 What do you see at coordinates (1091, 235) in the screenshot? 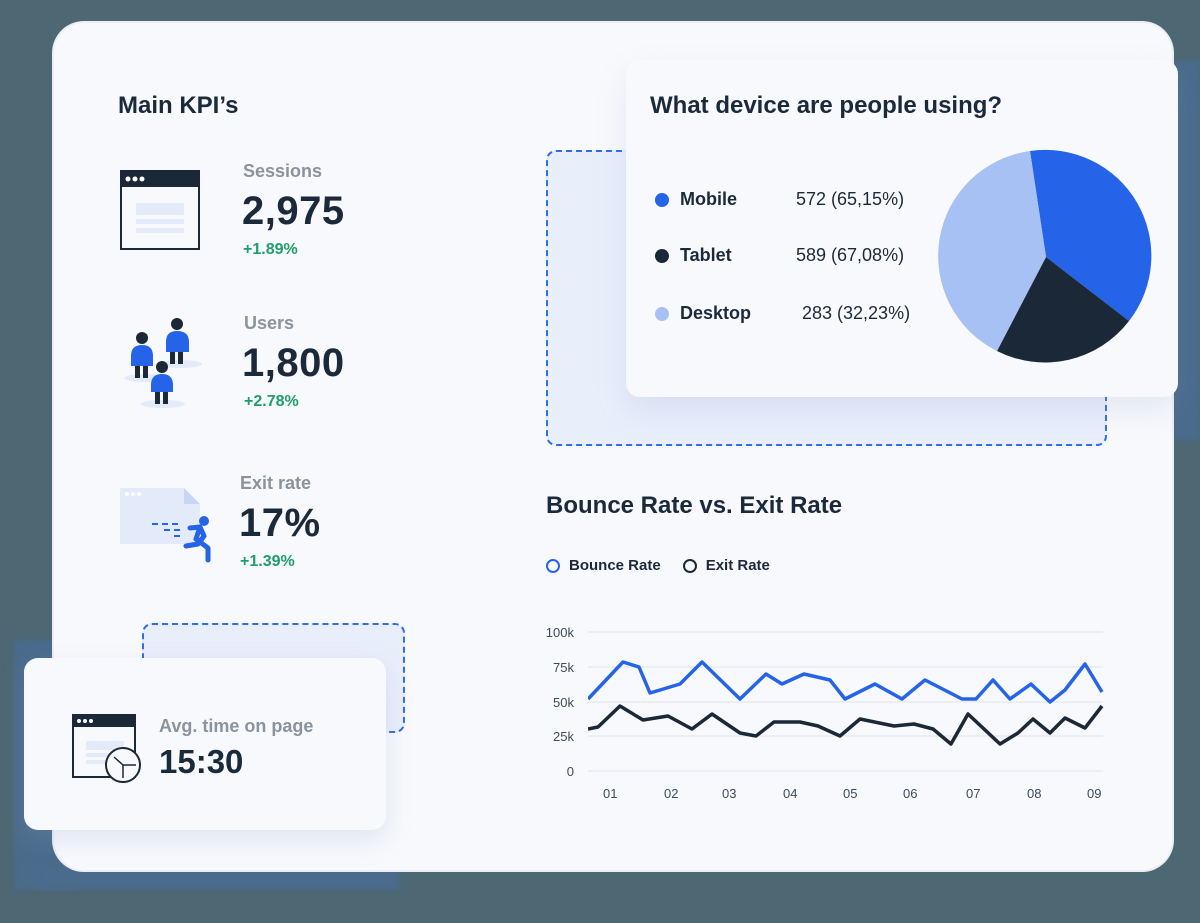
I see `pie-slice-mobile` at bounding box center [1091, 235].